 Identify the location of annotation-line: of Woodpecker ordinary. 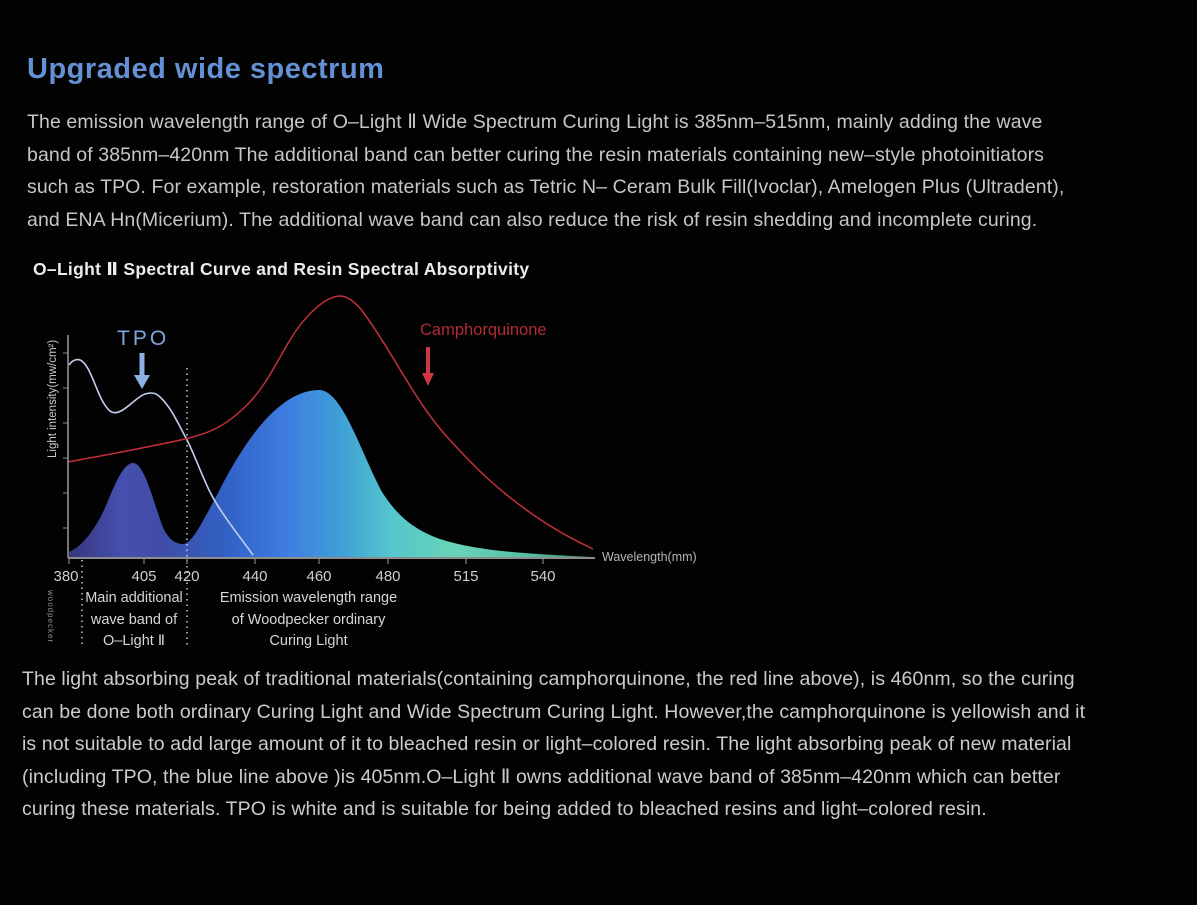
(308, 619).